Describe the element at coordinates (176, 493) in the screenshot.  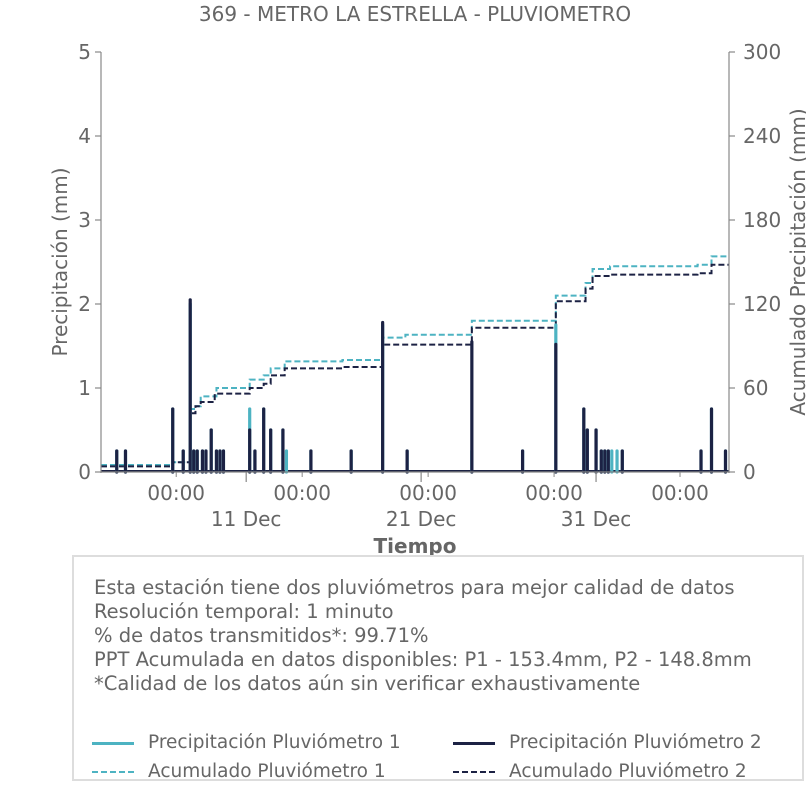
I see `x-minor-tick-label-0: 00:00` at that location.